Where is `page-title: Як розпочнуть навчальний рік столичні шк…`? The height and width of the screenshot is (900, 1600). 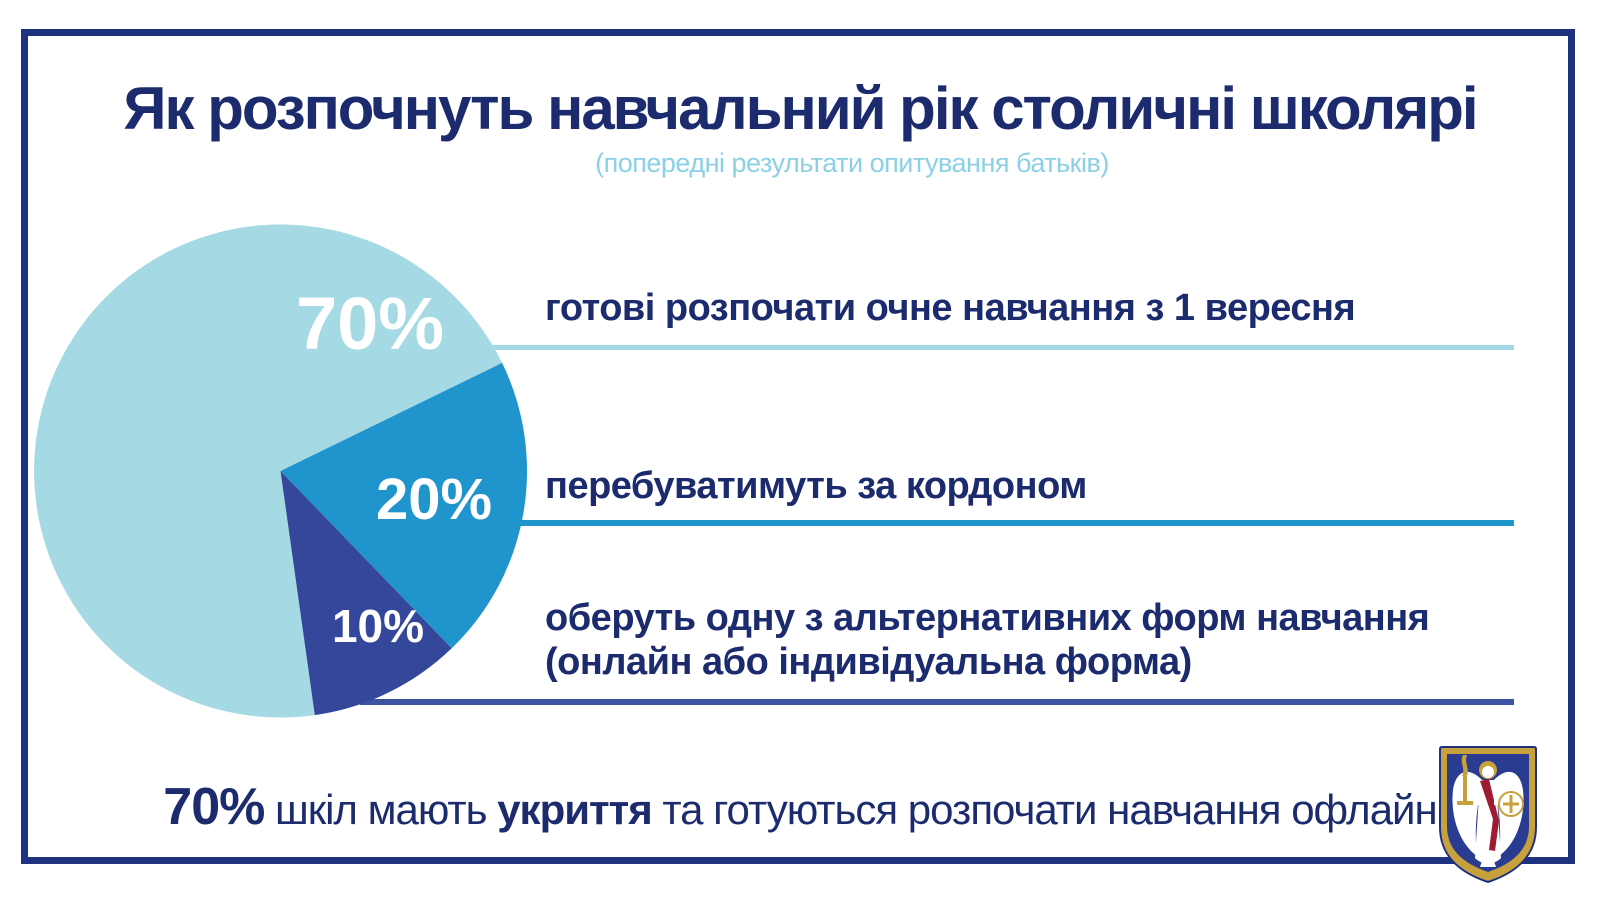
page-title: Як розпочнуть навчальний рік столичні шк… is located at coordinates (800, 108).